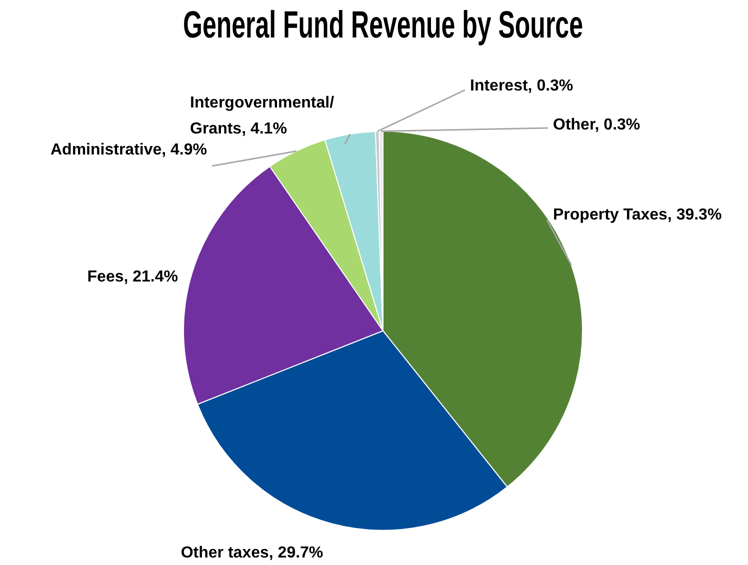 The width and height of the screenshot is (748, 565). Describe the element at coordinates (128, 149) in the screenshot. I see `slice-label: Administrative, 4.9%` at that location.